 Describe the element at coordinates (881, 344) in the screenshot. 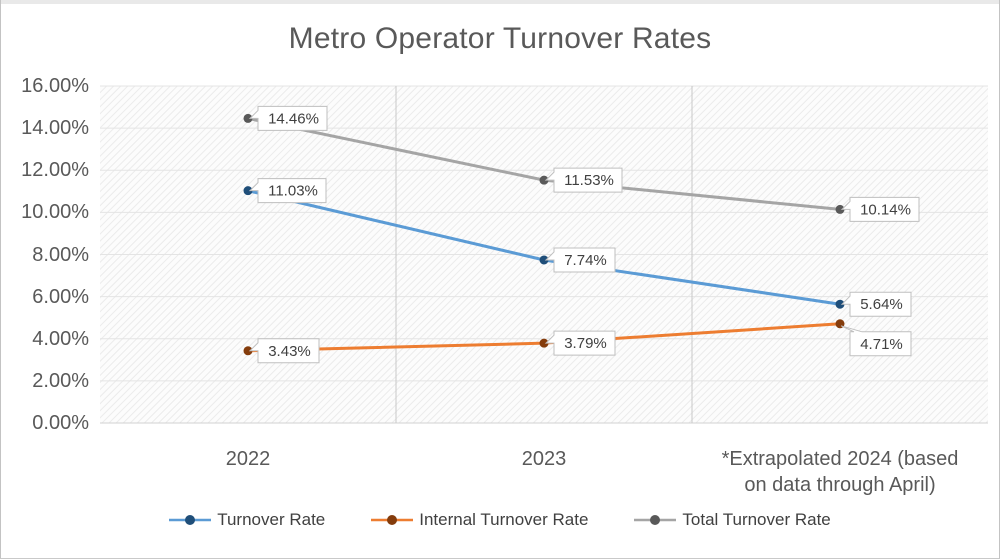

I see `data-label: 4.71%` at that location.